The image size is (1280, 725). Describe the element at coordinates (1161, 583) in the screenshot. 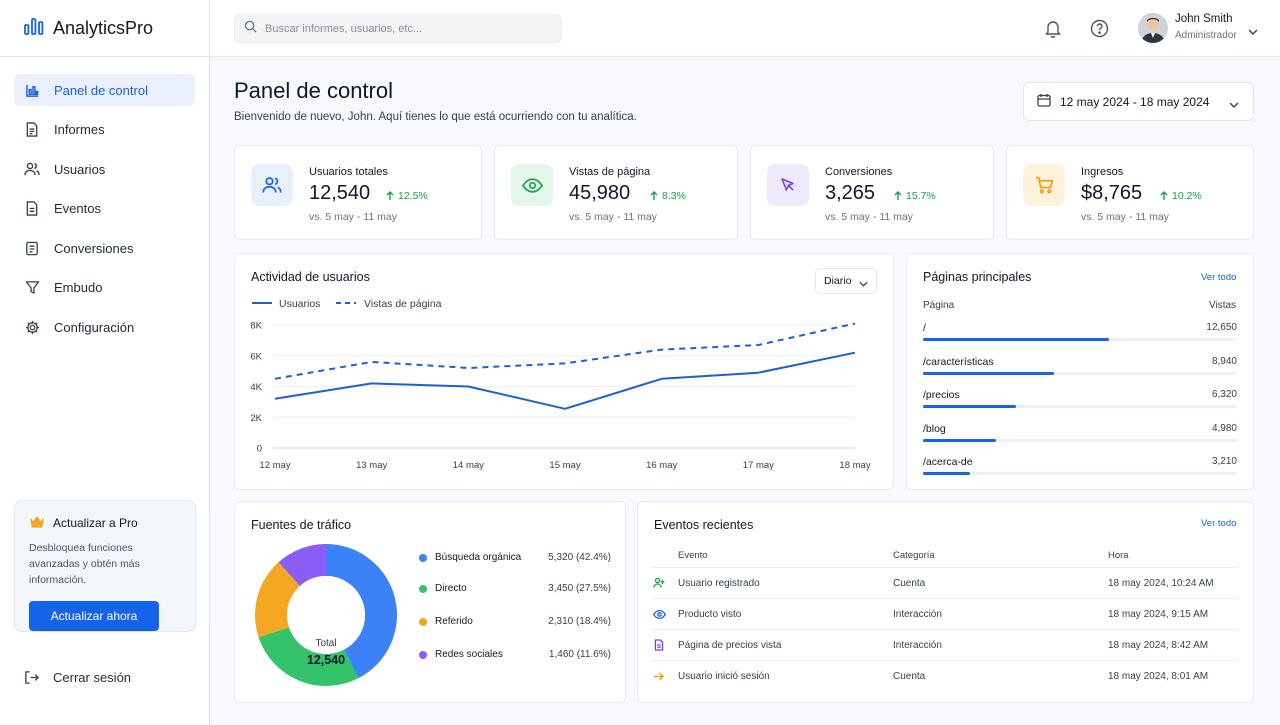

I see `event-time: 18 may 2024, 10:24 AM` at that location.